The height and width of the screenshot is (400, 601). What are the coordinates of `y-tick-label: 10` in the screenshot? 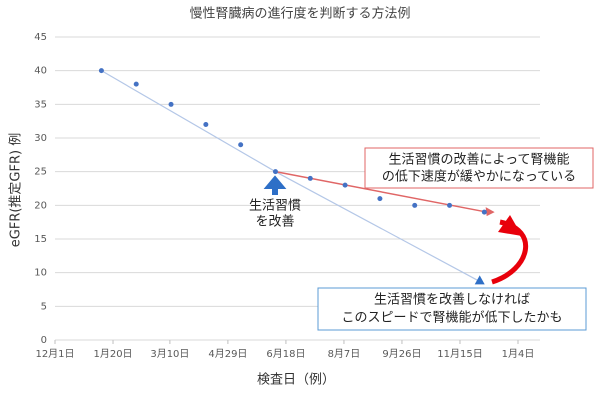 It's located at (40, 273).